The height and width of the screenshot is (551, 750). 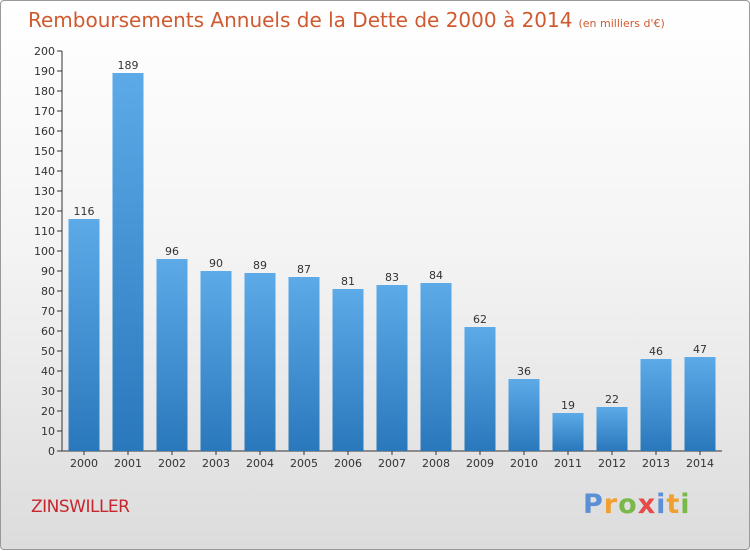 I want to click on x-tick-label: 2001, so click(x=128, y=463).